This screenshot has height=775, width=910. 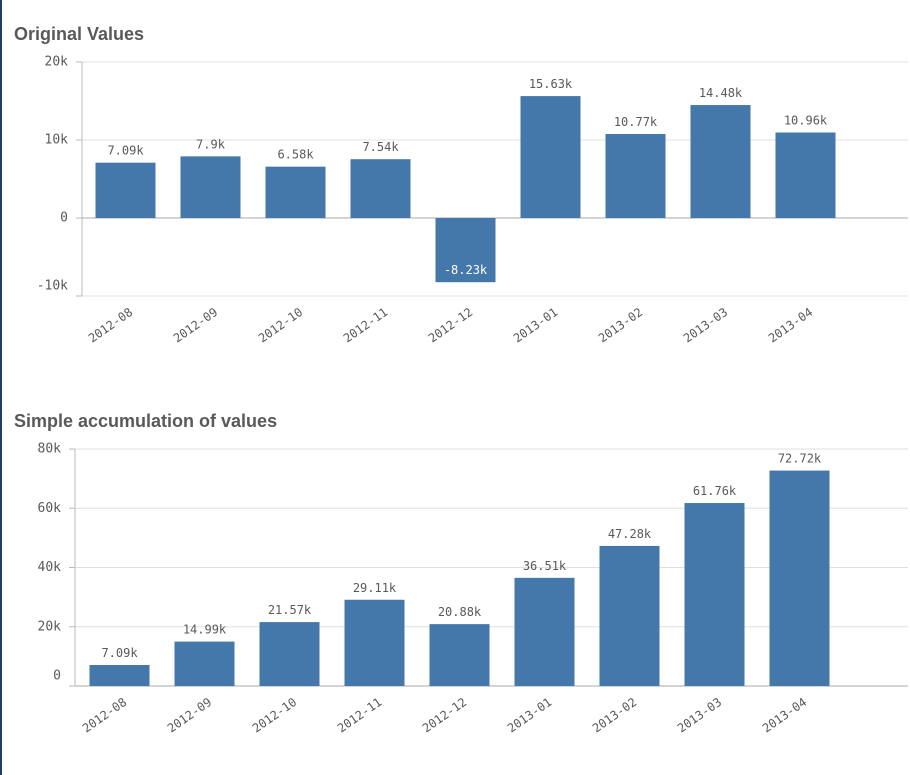 I want to click on value-label: 7.54k, so click(x=380, y=147).